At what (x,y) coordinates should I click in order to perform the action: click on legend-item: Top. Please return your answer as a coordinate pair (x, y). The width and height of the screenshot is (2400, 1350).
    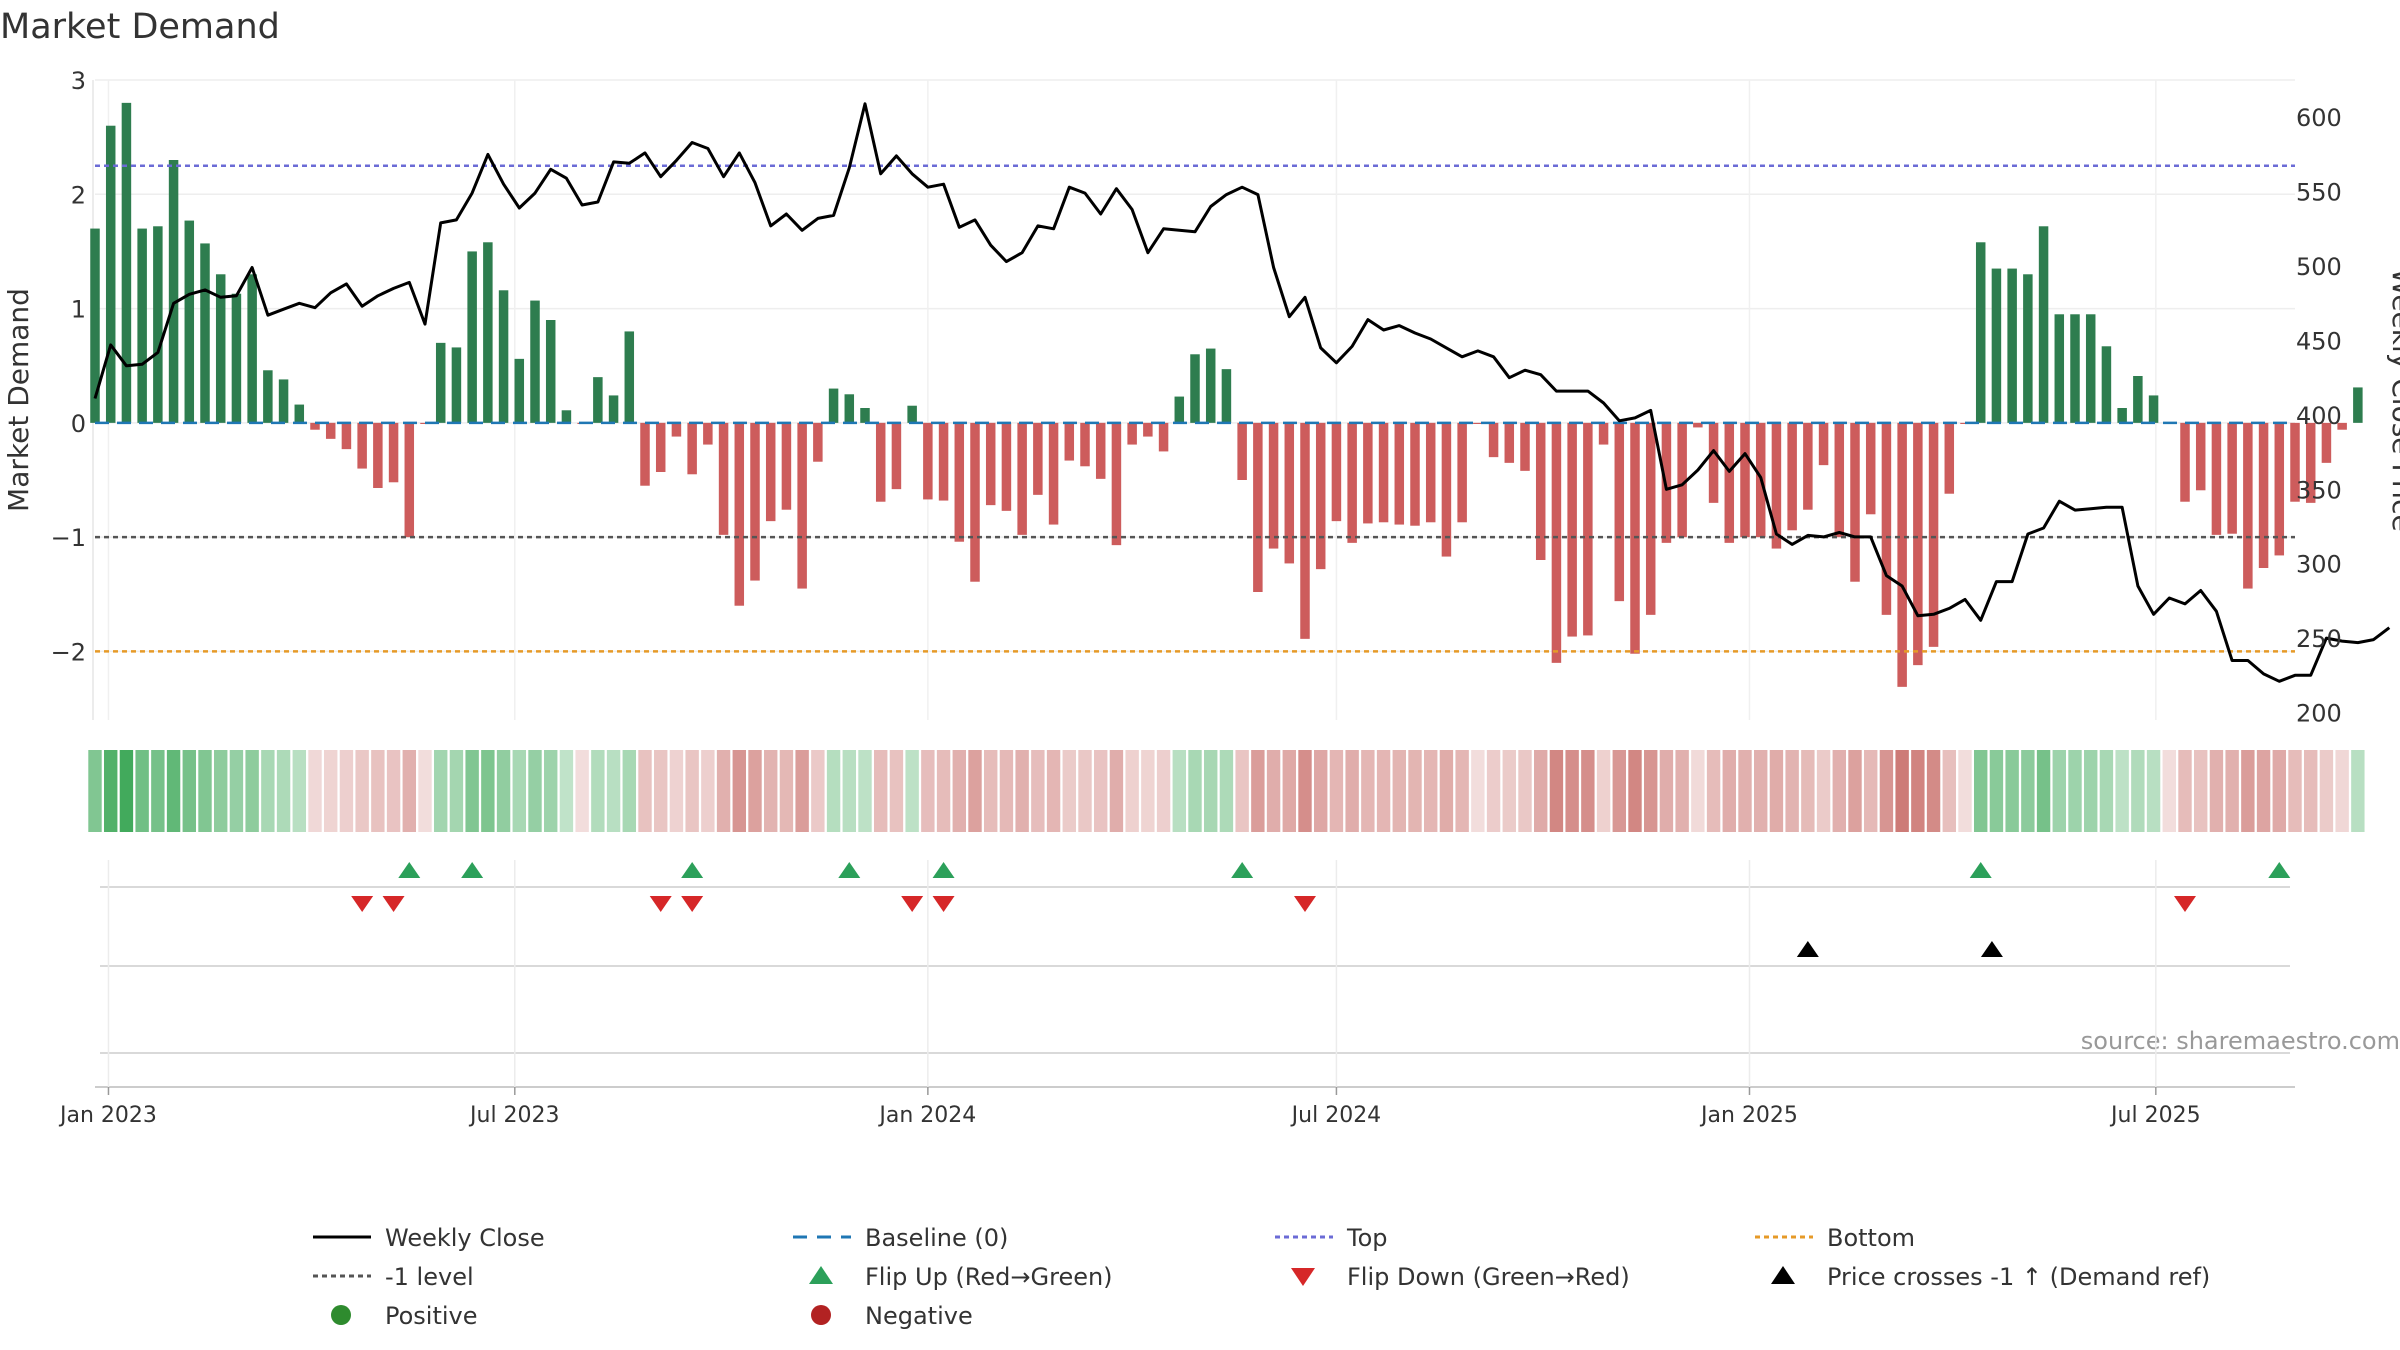
    Looking at the image, I should click on (1331, 1238).